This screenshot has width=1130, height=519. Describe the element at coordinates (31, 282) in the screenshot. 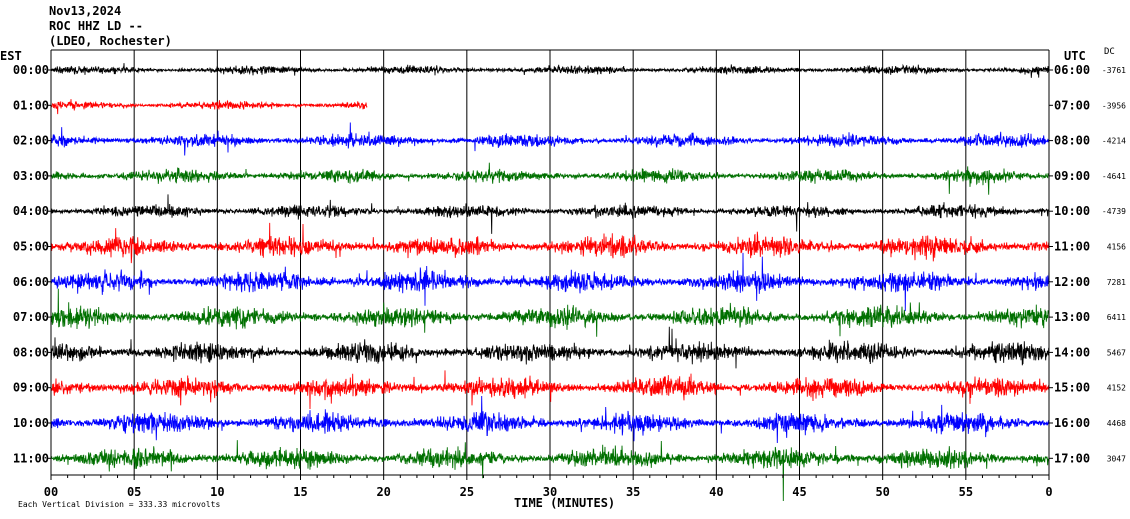

I see `est-hour-label: 06:00` at that location.